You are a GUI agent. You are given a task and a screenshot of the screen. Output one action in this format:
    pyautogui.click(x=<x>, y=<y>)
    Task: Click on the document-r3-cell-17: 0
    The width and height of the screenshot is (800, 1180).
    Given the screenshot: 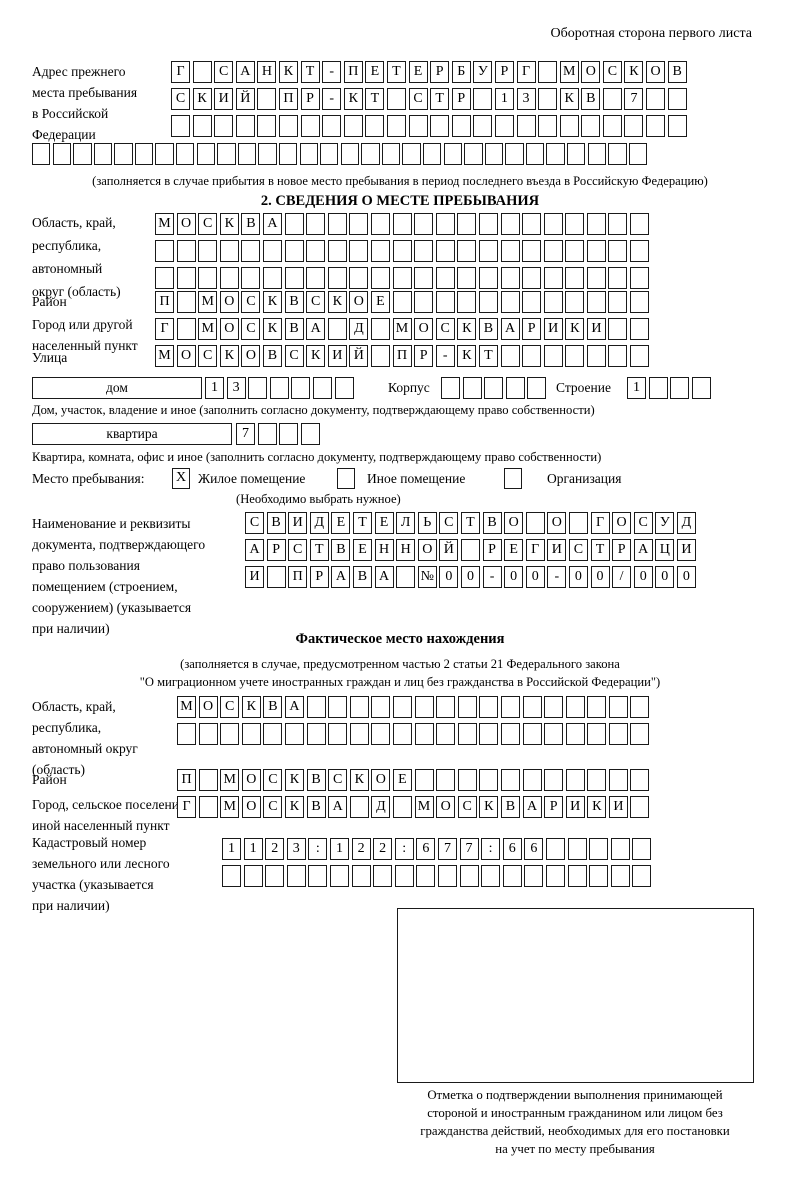 What is the action you would take?
    pyautogui.click(x=600, y=577)
    